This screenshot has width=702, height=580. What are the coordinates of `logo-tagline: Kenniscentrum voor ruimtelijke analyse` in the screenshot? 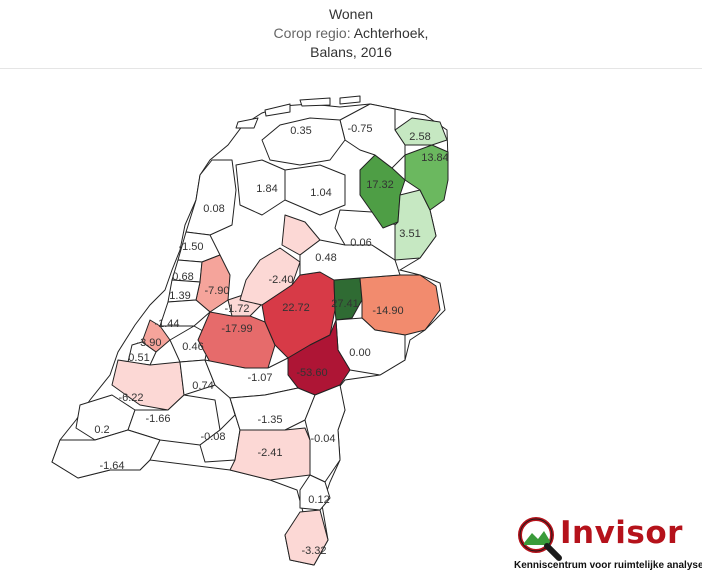 It's located at (608, 565).